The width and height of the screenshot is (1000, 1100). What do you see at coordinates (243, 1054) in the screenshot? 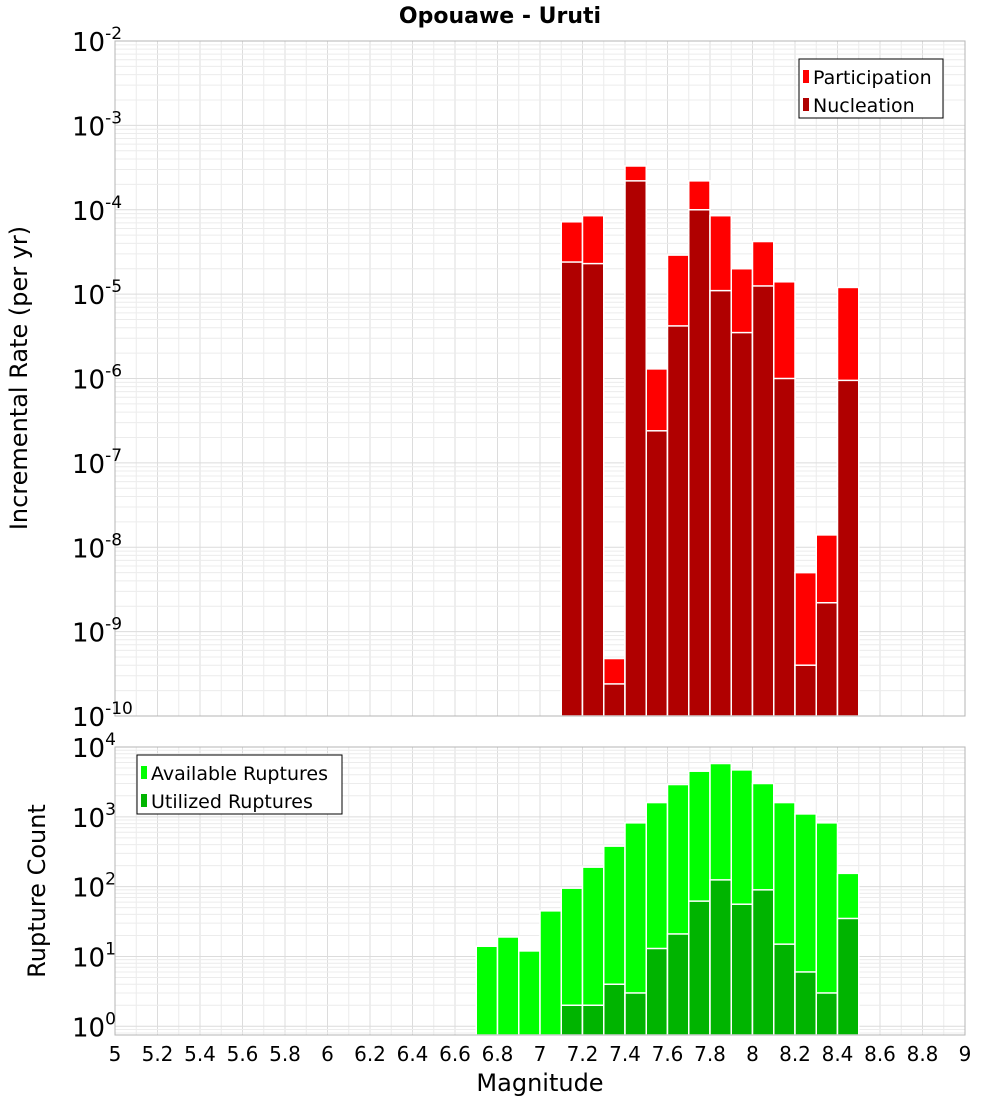
I see `x-tick-3: 5.6` at bounding box center [243, 1054].